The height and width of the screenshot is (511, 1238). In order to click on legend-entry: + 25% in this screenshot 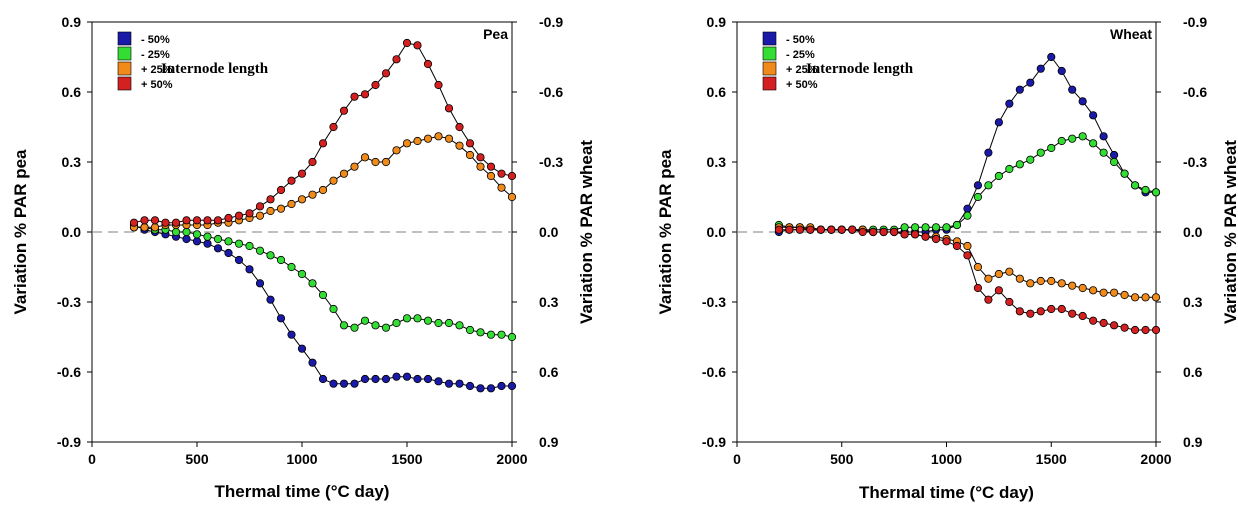, I will do `click(157, 70)`.